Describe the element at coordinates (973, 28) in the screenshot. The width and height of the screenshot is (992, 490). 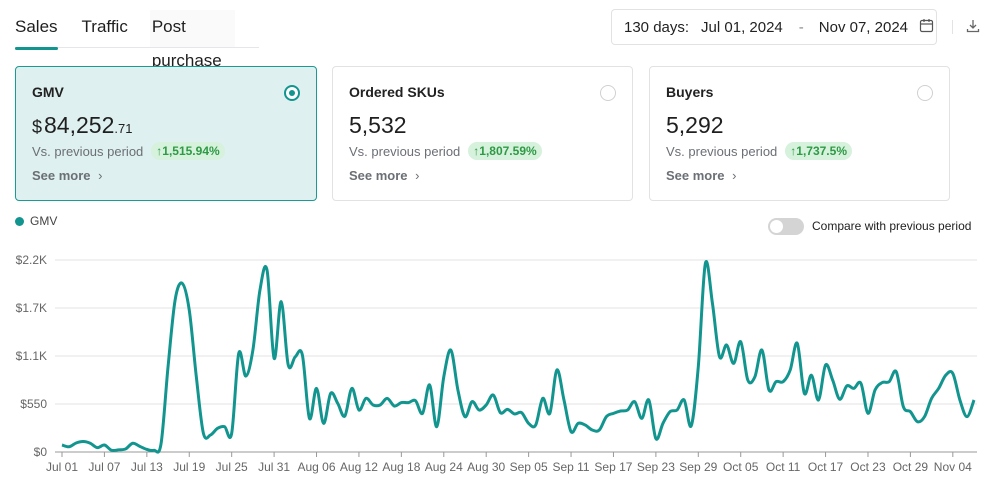
I see `download-icon` at that location.